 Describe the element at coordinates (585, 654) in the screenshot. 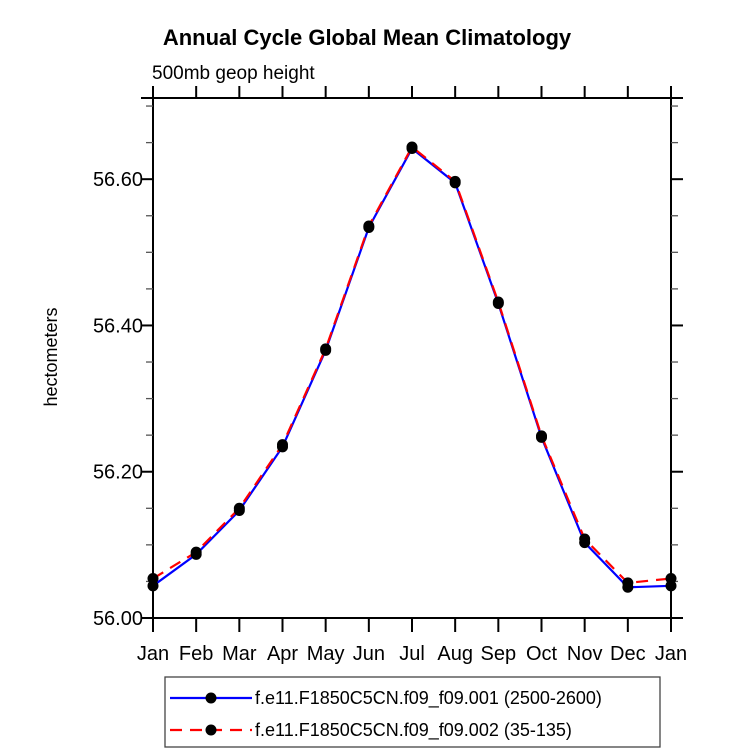

I see `x-tick-label: Nov` at that location.